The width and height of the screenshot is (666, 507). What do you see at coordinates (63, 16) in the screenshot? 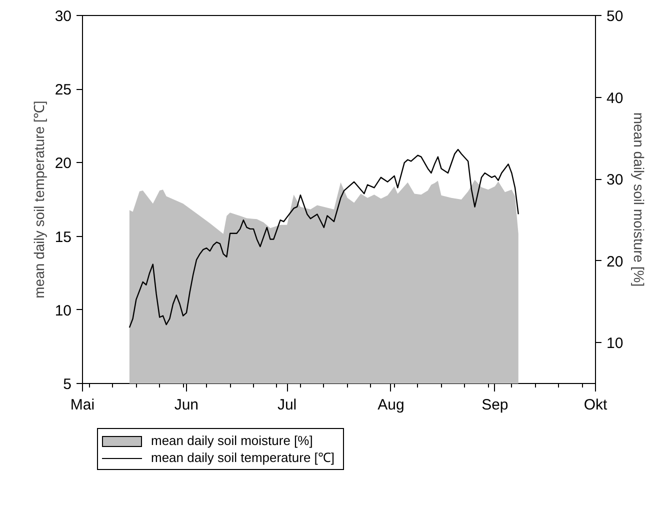
I see `y-tick-label: 30` at bounding box center [63, 16].